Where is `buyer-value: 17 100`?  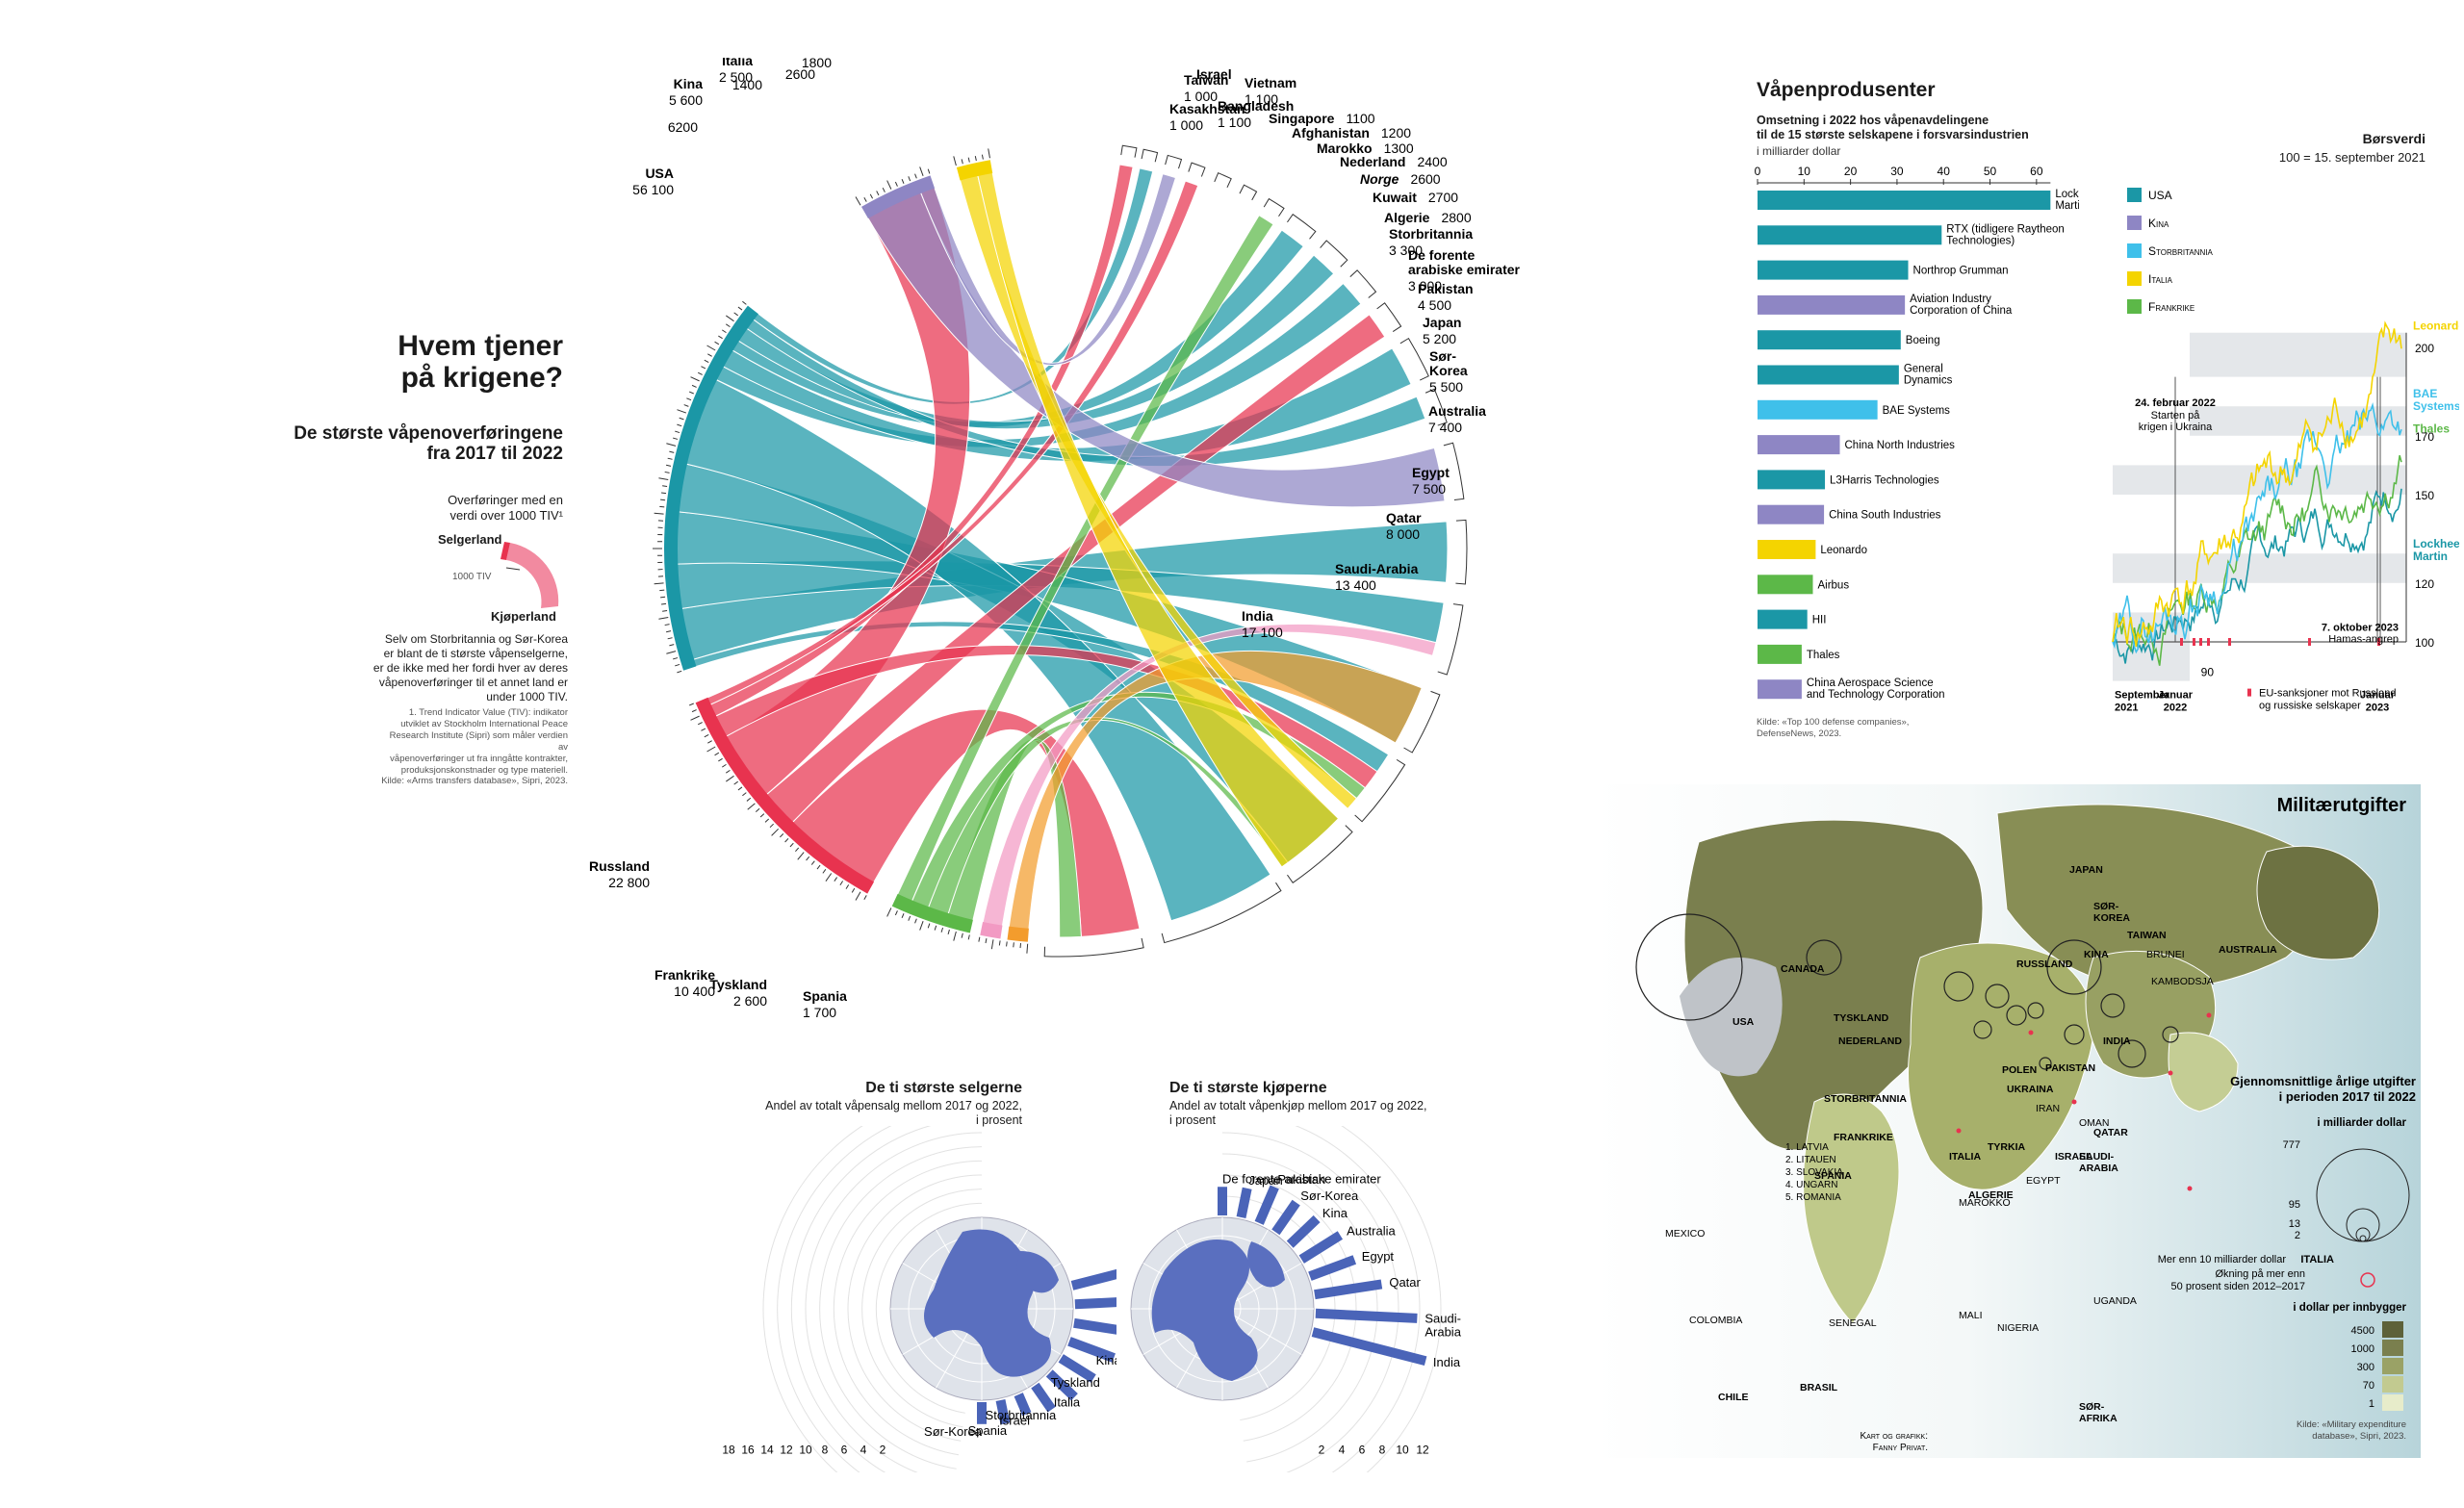
buyer-value: 17 100 is located at coordinates (1262, 632).